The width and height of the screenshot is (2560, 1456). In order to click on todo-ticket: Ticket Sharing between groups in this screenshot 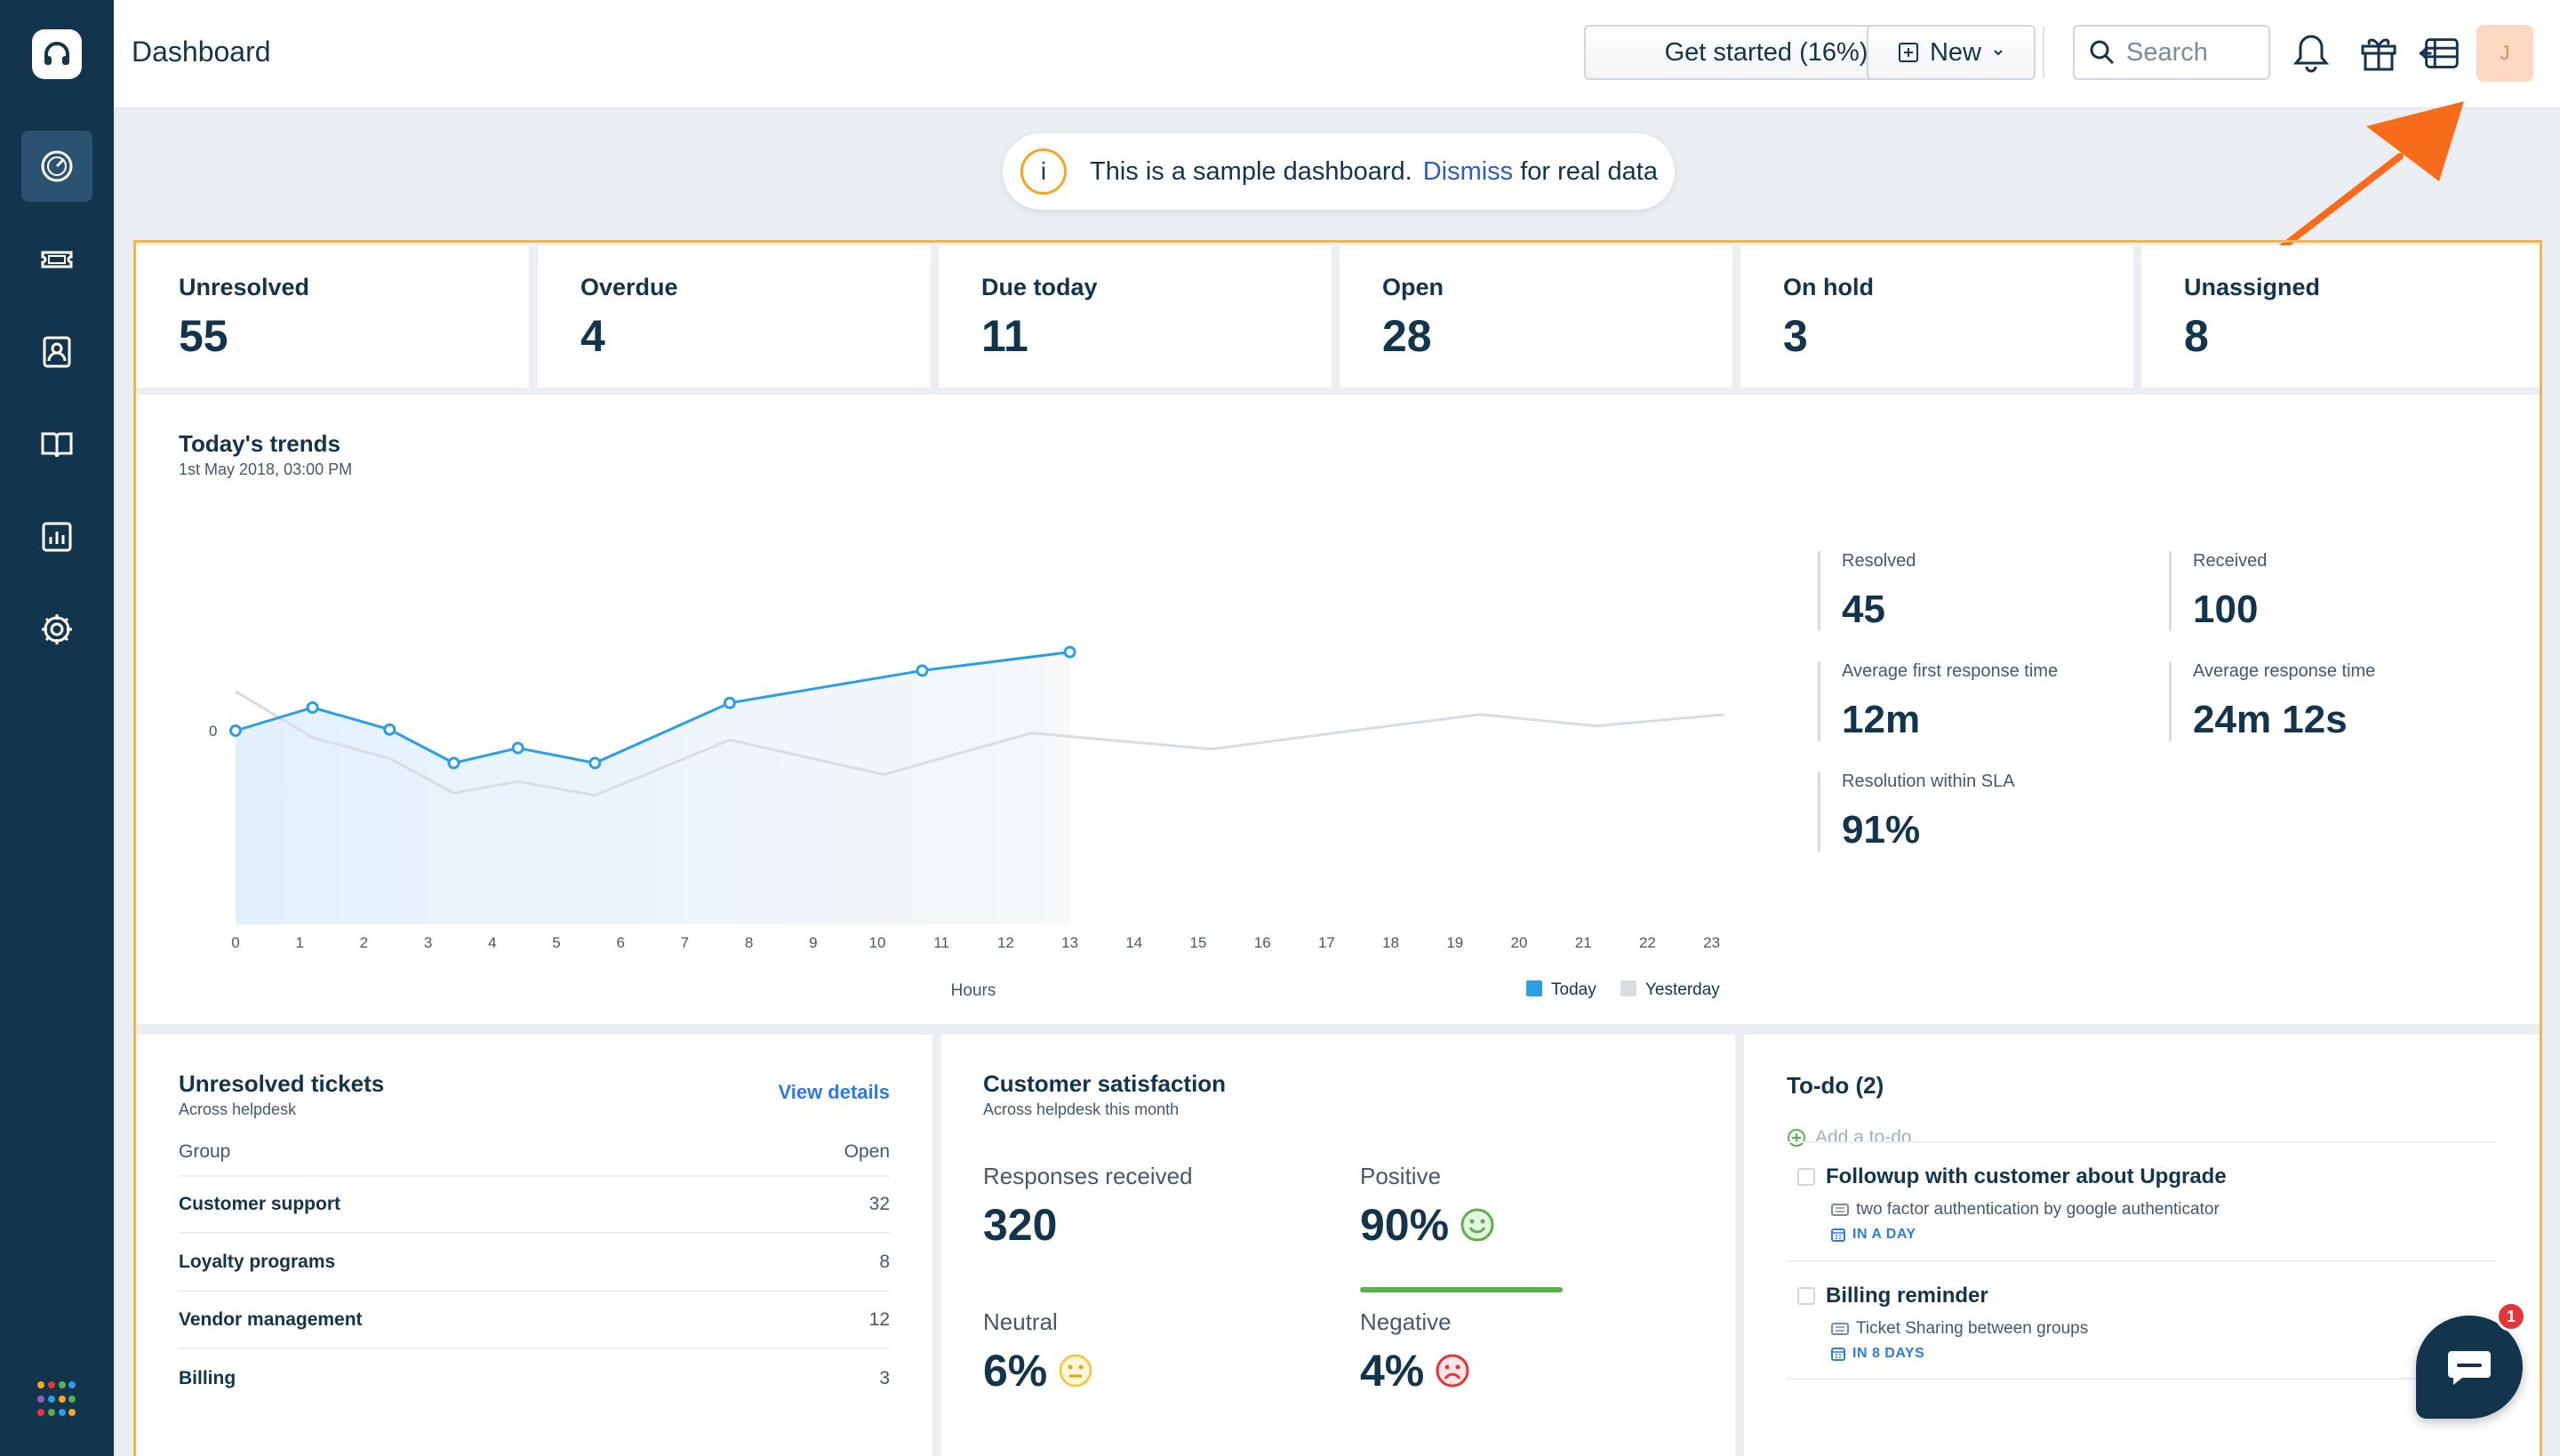, I will do `click(1959, 1329)`.